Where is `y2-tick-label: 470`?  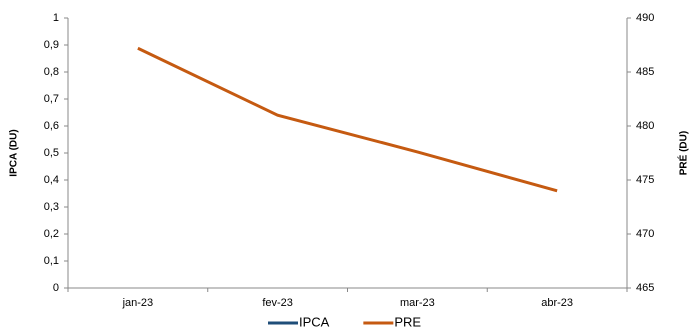
y2-tick-label: 470 is located at coordinates (645, 234).